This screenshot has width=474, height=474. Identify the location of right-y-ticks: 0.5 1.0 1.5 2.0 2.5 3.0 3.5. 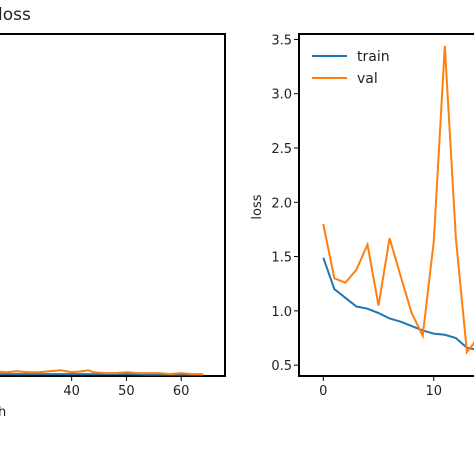
(285, 203).